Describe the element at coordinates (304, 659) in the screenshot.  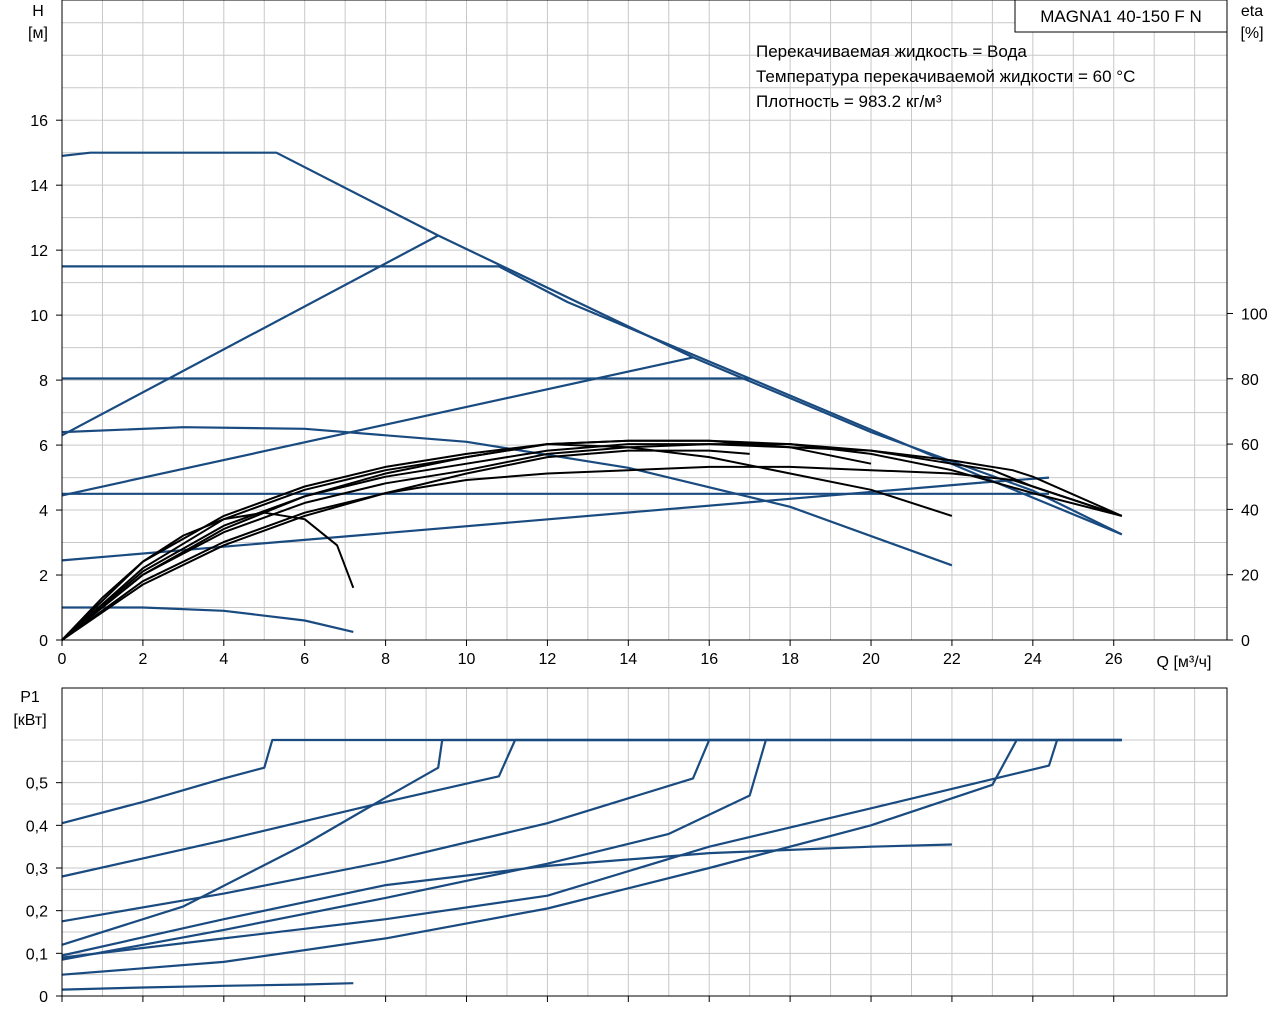
I see `x-tick-label: 6` at that location.